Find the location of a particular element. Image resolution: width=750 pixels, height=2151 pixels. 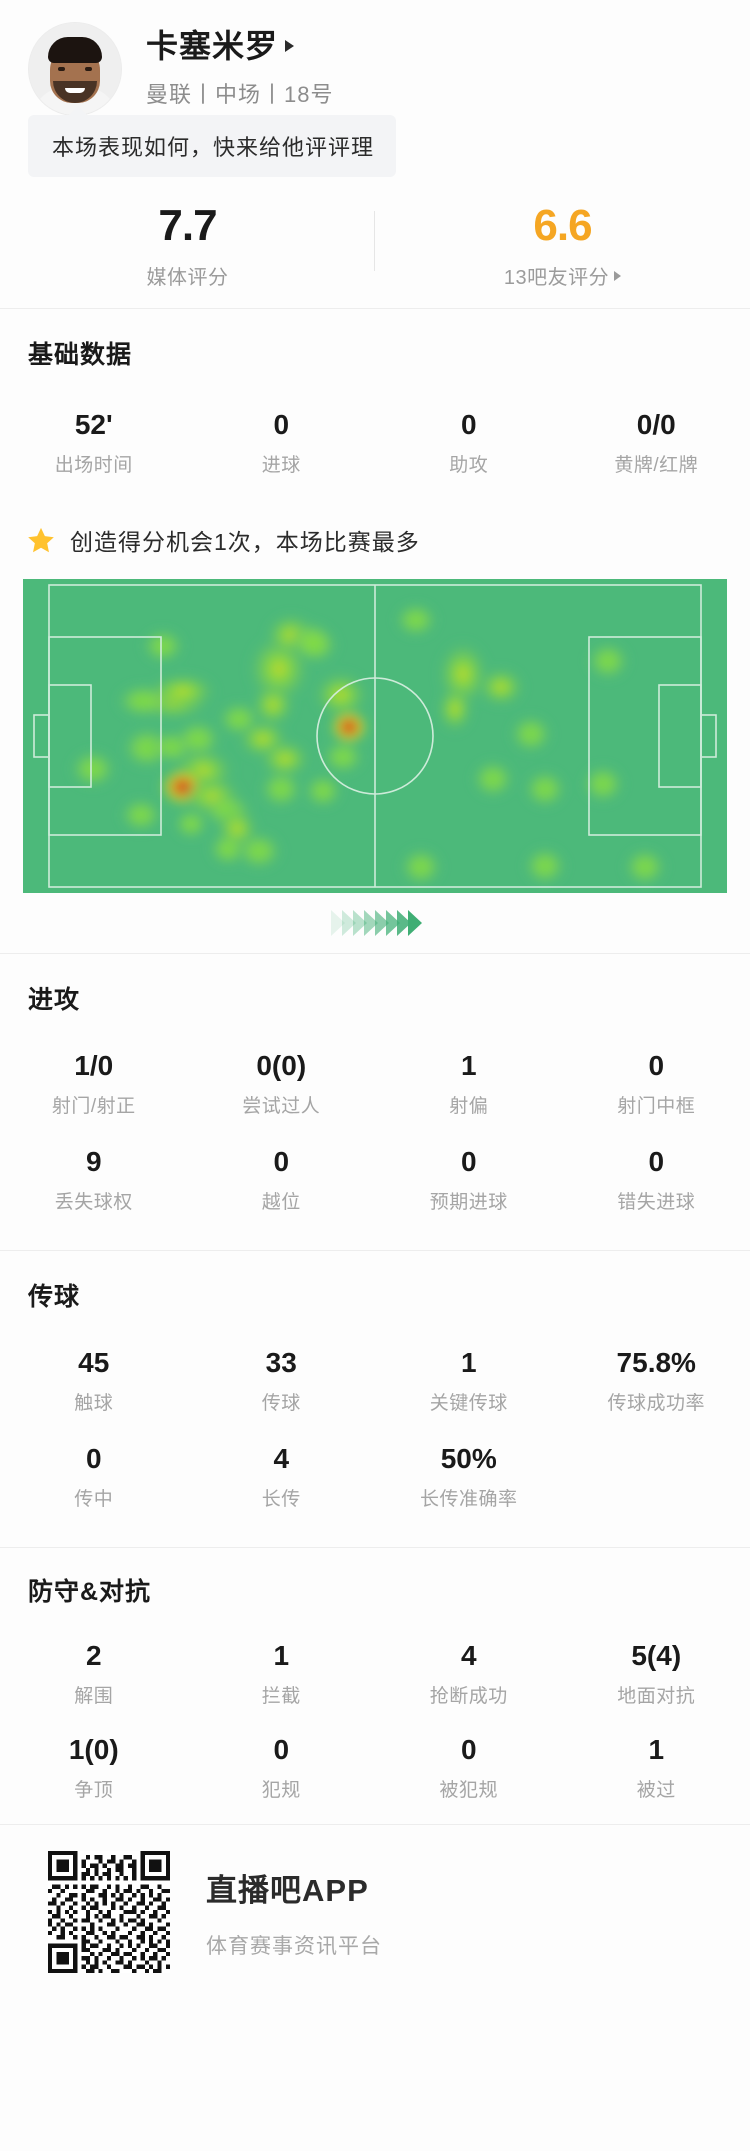

qr-code-icon is located at coordinates (109, 1912).